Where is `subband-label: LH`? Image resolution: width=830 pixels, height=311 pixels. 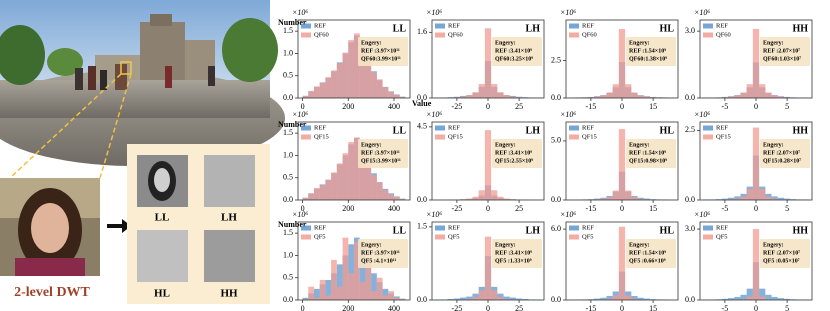
subband-label: LH is located at coordinates (229, 218).